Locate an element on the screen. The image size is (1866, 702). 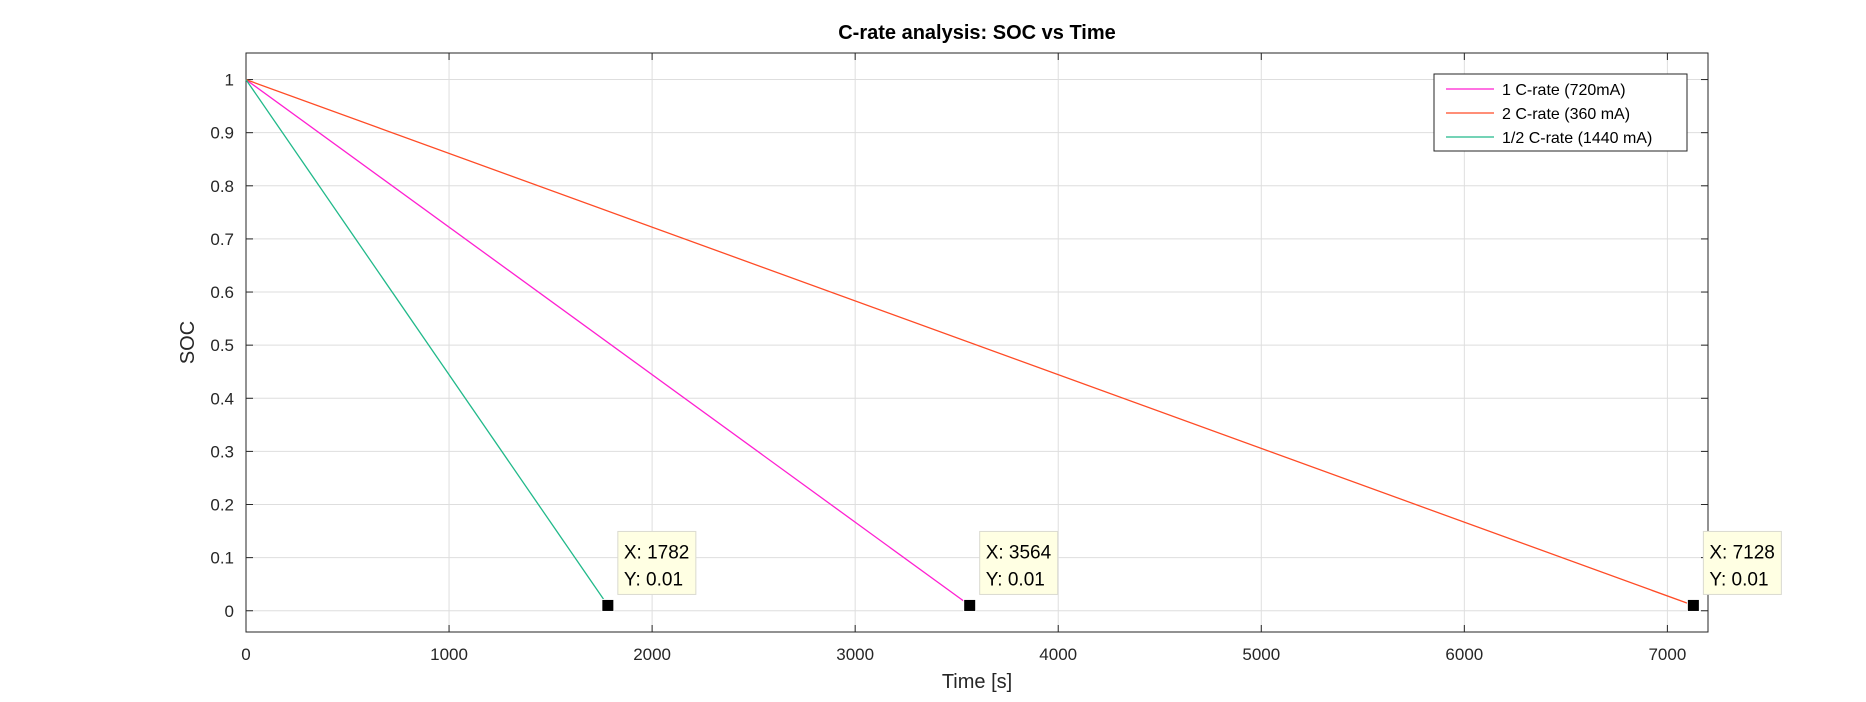
y-tick-label: 0.5 is located at coordinates (222, 345).